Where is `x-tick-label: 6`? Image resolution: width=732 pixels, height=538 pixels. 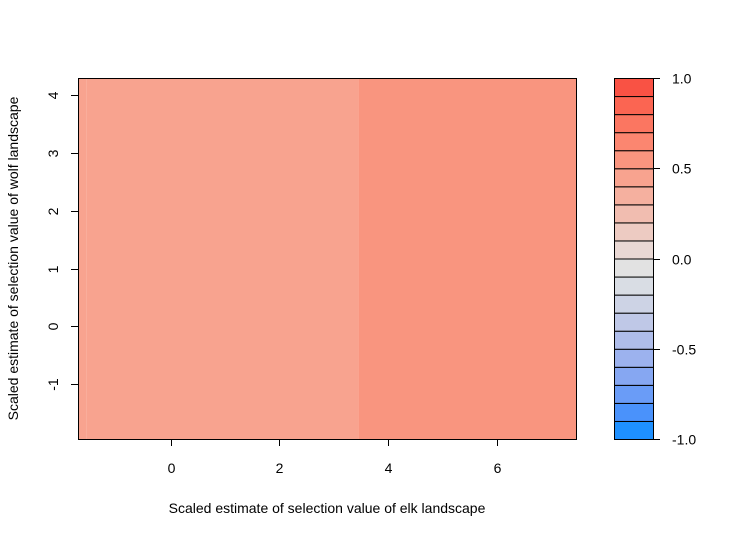 x-tick-label: 6 is located at coordinates (498, 468).